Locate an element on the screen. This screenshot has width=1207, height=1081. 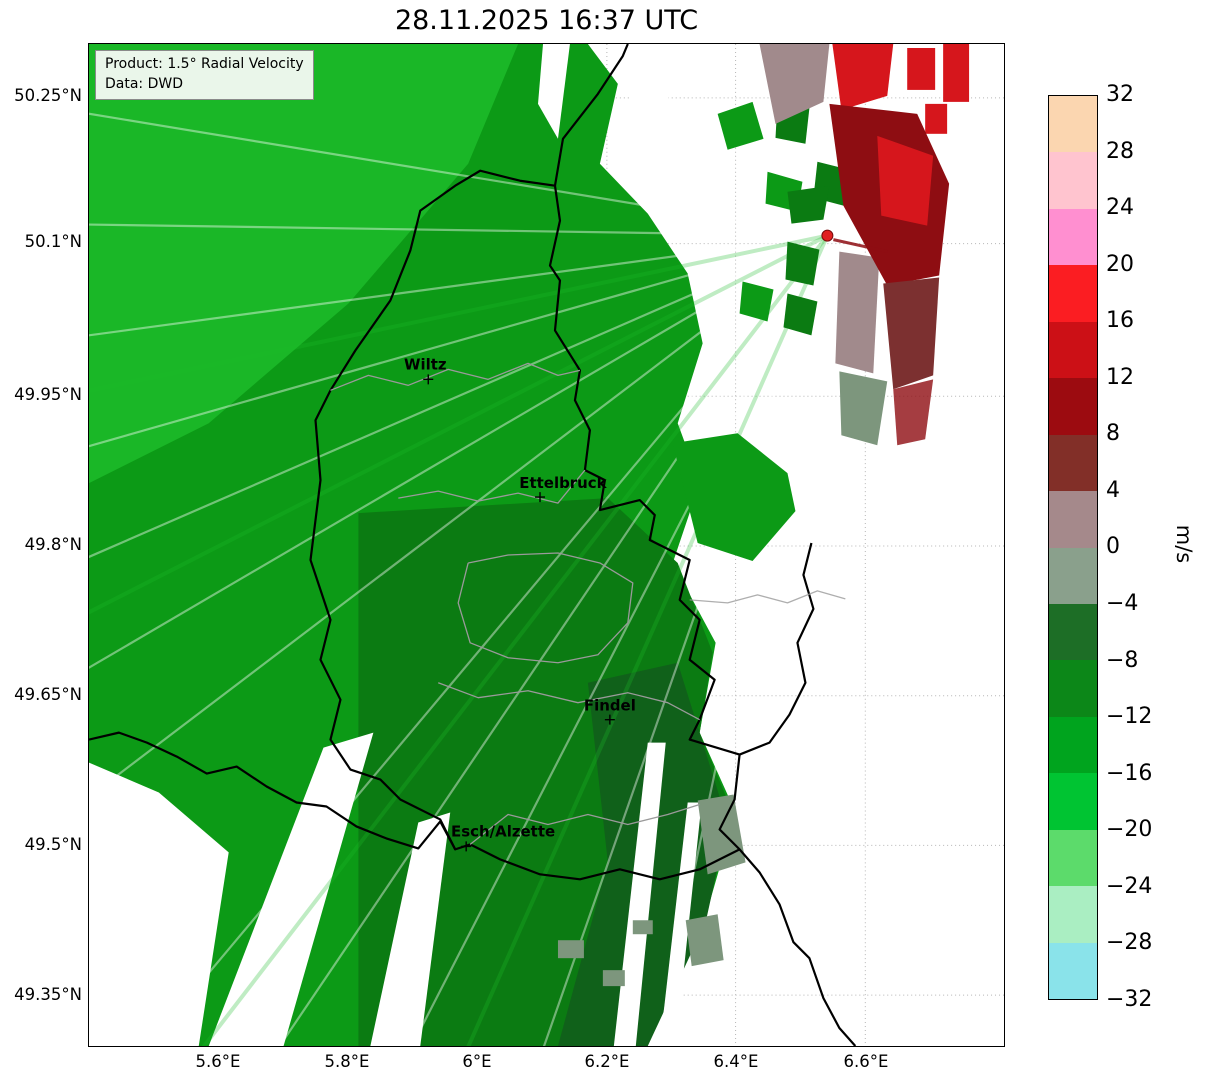
colorbar-tick: −20 is located at coordinates (1129, 829).